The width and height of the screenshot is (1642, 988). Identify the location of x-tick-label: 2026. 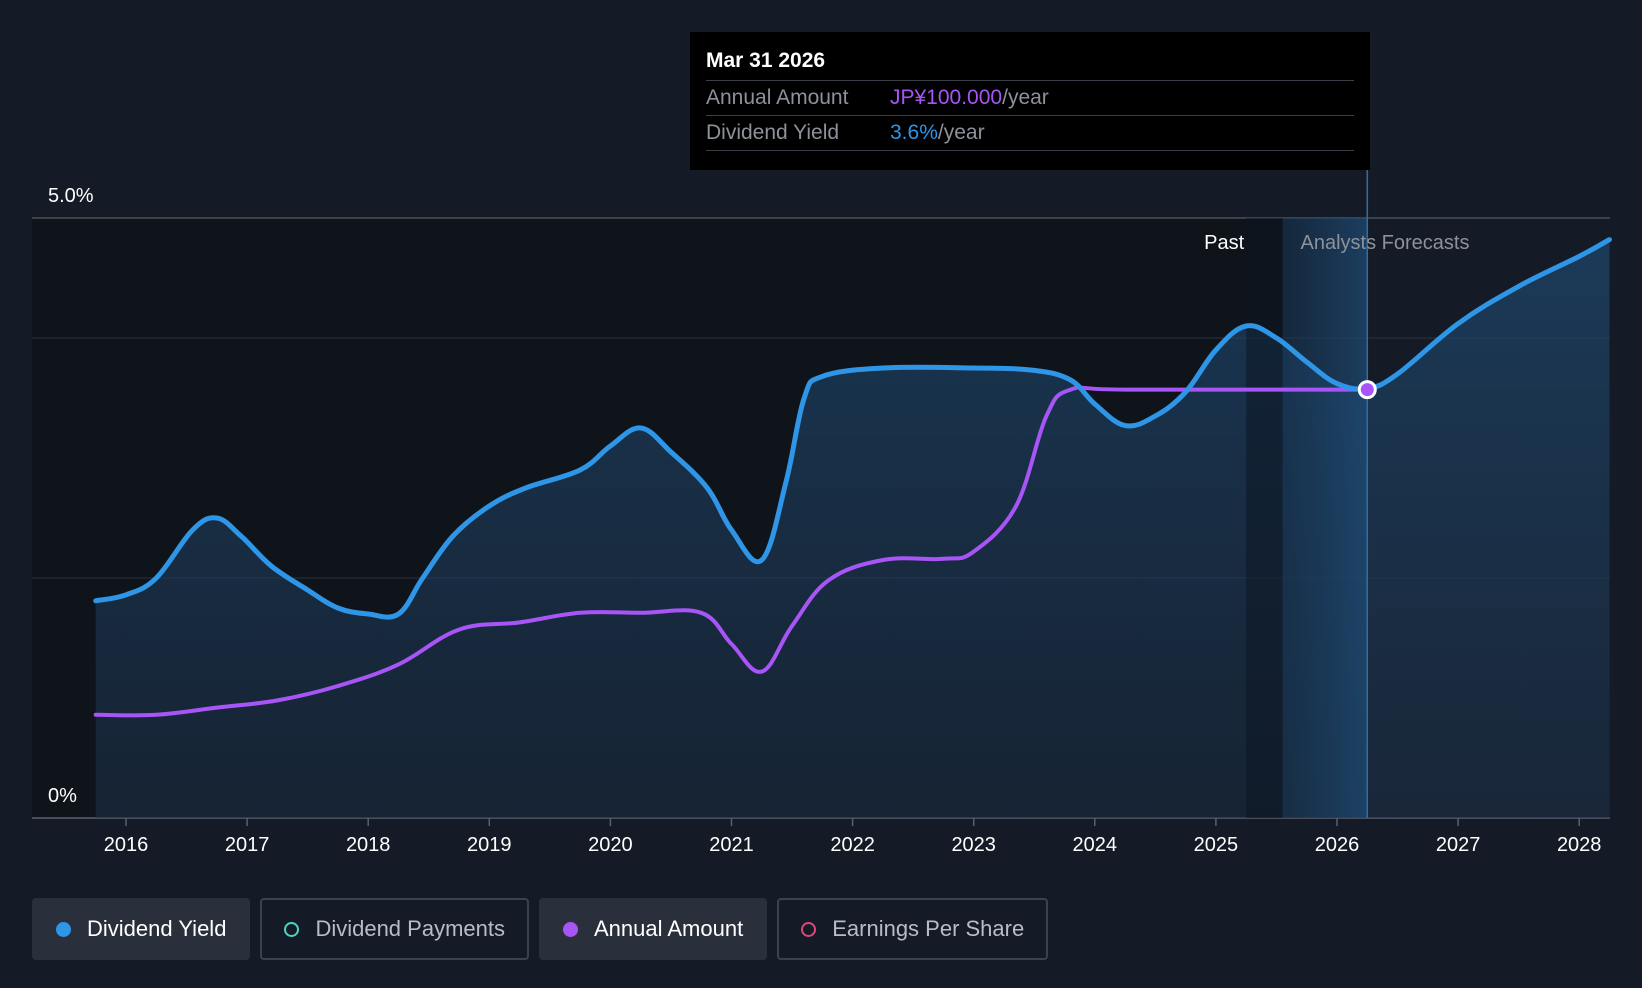
(1337, 845).